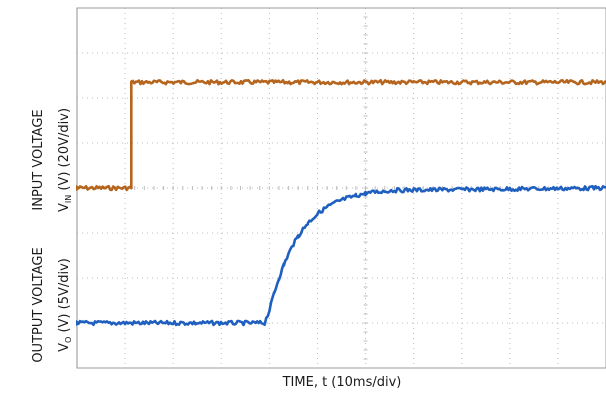 This screenshot has width=606, height=393. What do you see at coordinates (38, 304) in the screenshot?
I see `y-label-output-line1: OUTPUT VOLTAGE` at bounding box center [38, 304].